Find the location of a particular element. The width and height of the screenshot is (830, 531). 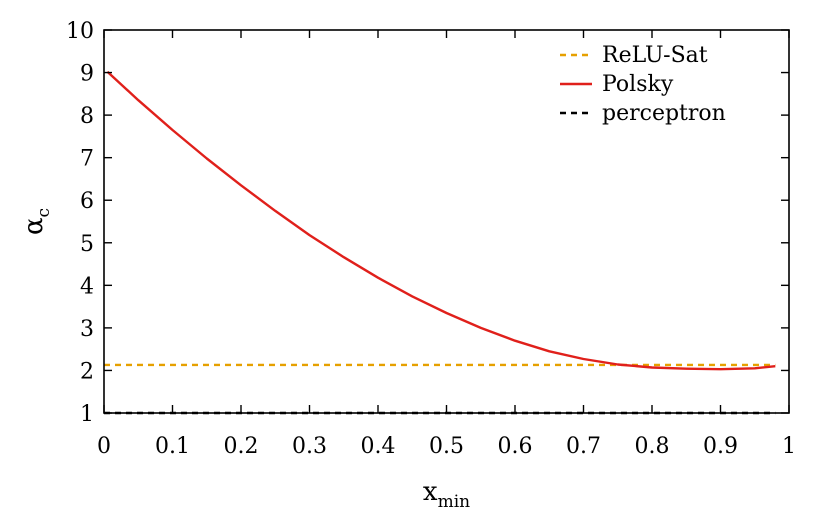

y-tick-label: 1 is located at coordinates (87, 414).